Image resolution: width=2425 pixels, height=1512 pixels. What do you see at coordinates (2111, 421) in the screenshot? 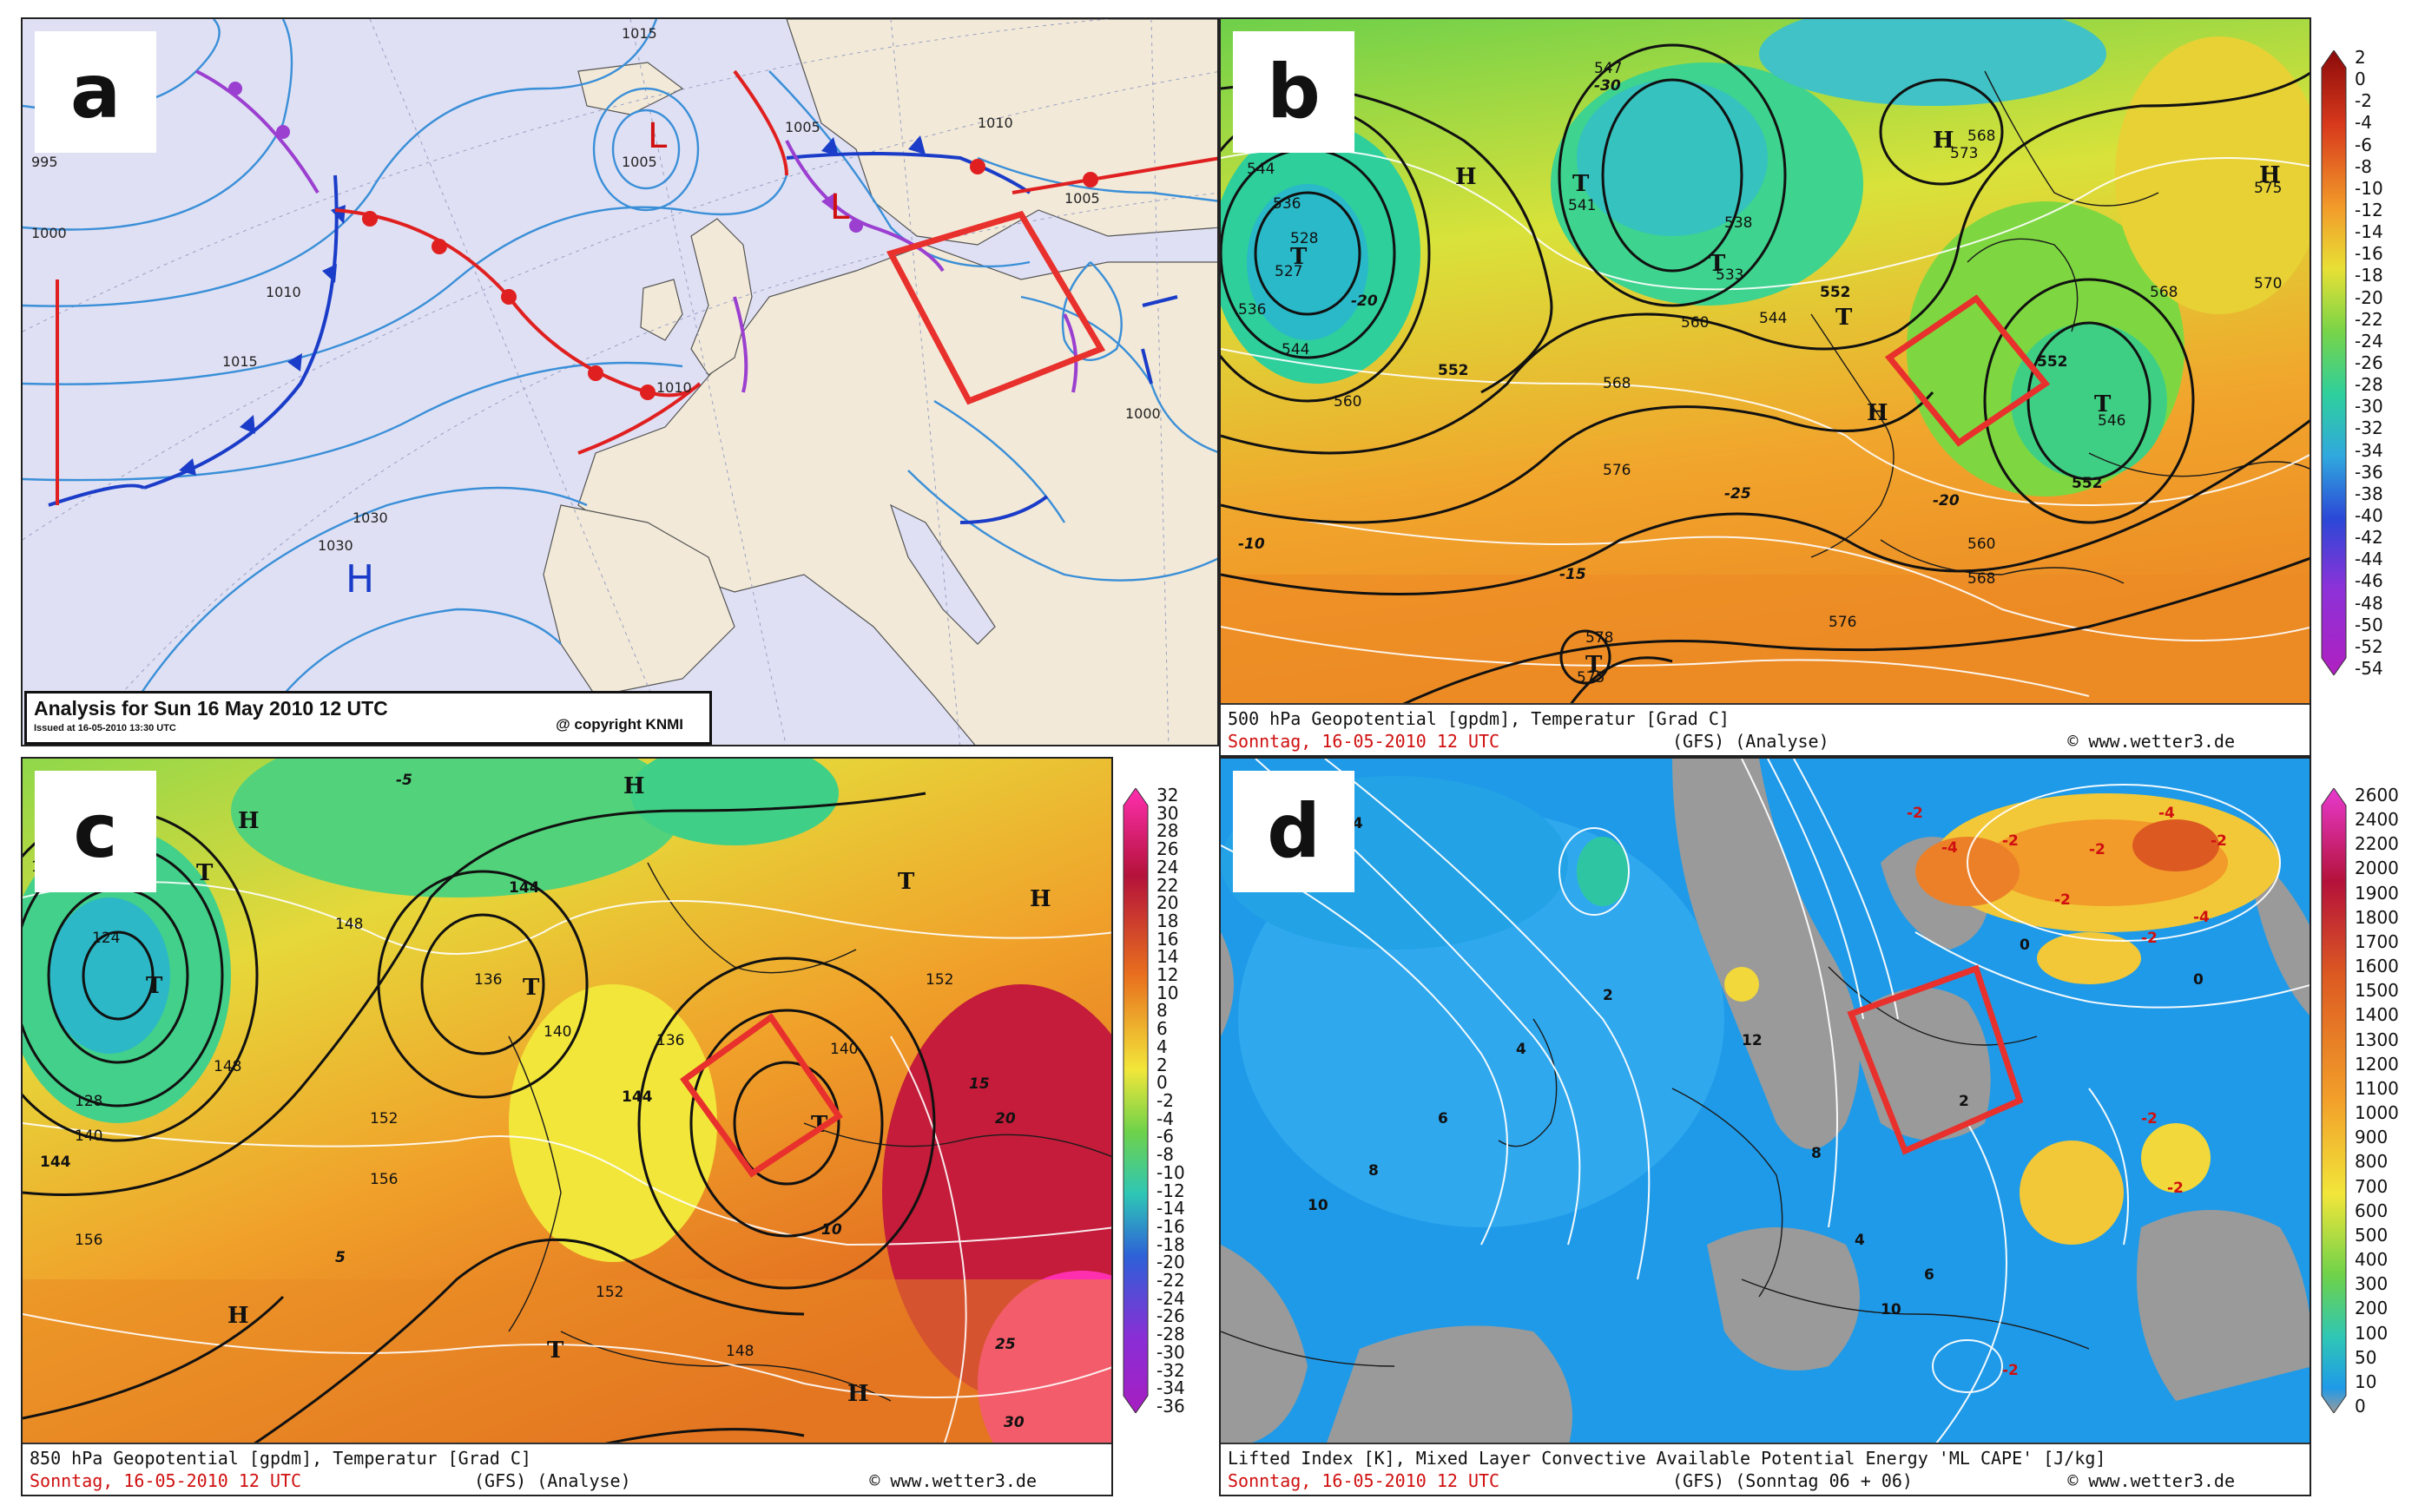
I see `svg-text: 546` at bounding box center [2111, 421].